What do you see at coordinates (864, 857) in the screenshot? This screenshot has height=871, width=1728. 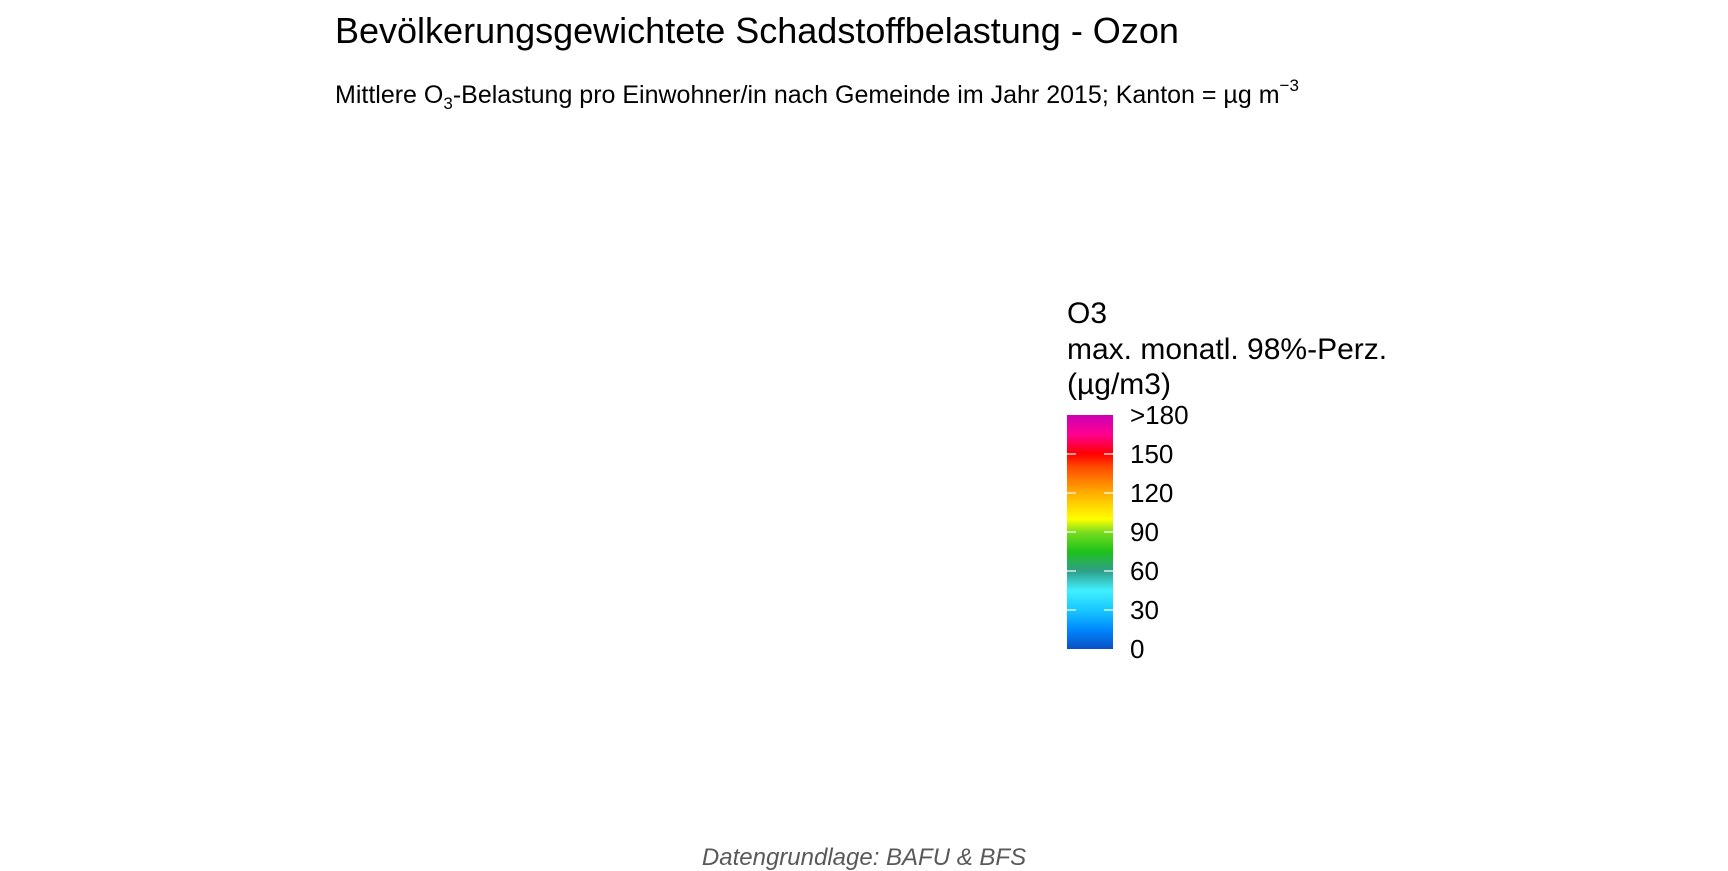 I see `data-source-caption: Datengrundlage: BAFU & BFS` at bounding box center [864, 857].